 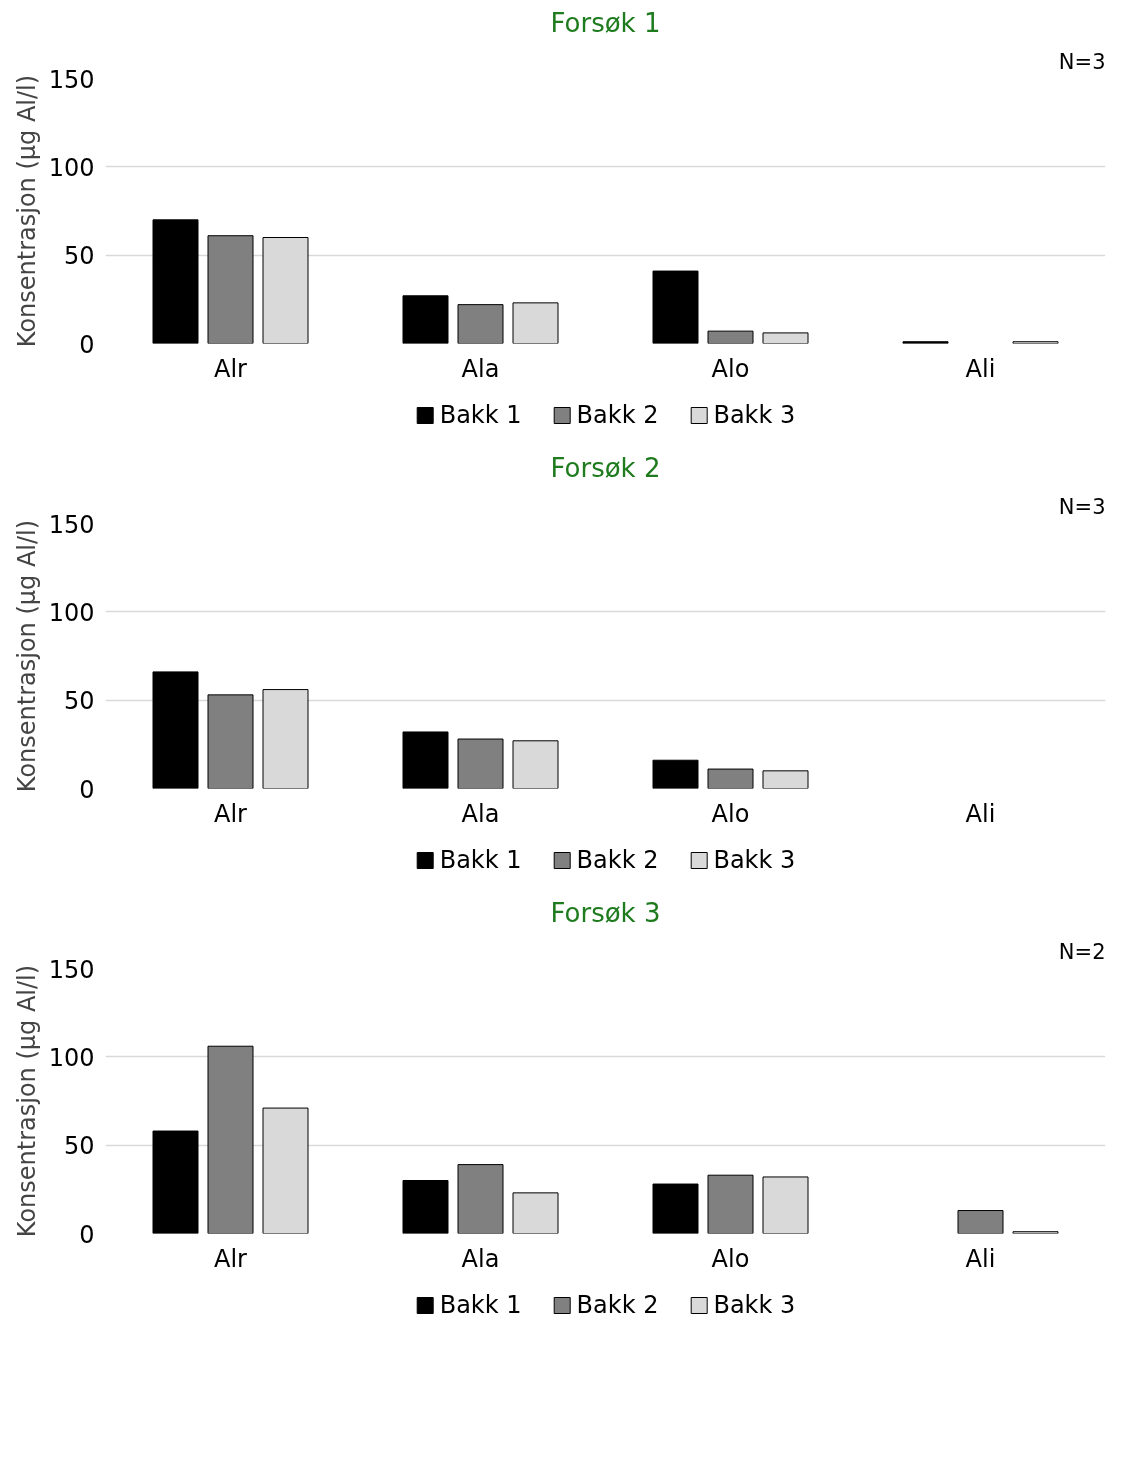 I want to click on text: N=2, so click(x=1082, y=951).